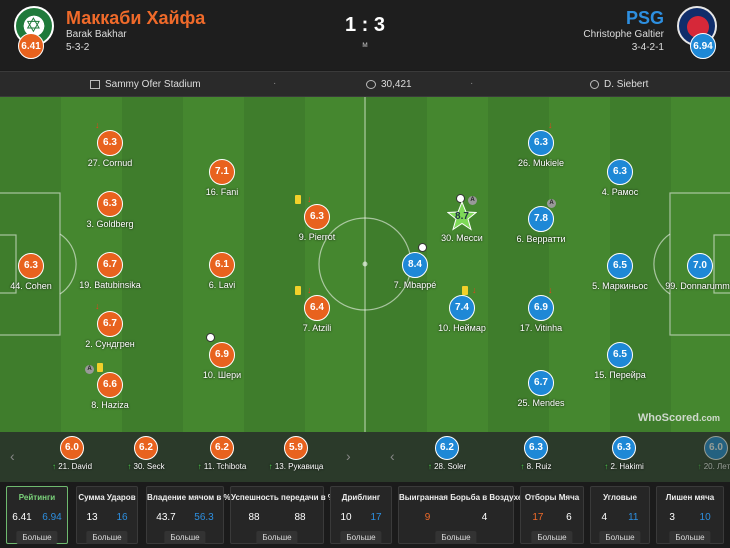 The width and height of the screenshot is (730, 548). Describe the element at coordinates (153, 84) in the screenshot. I see `stadium-name: Sammy Ofer Stadium` at that location.